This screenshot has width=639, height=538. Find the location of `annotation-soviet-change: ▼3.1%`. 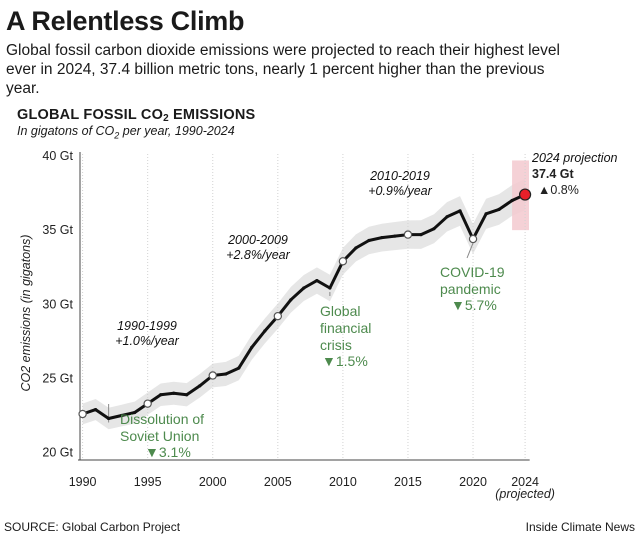

annotation-soviet-change: ▼3.1% is located at coordinates (168, 452).